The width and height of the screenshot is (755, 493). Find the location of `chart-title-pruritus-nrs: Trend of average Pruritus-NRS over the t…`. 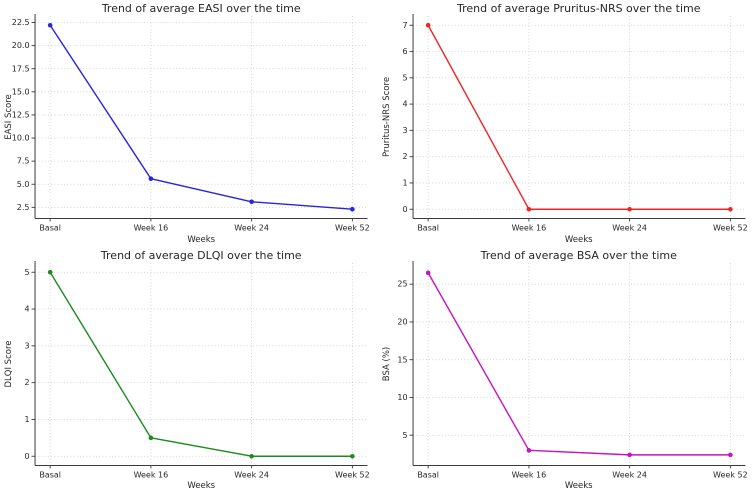

chart-title-pruritus-nrs: Trend of average Pruritus-NRS over the t… is located at coordinates (578, 8).